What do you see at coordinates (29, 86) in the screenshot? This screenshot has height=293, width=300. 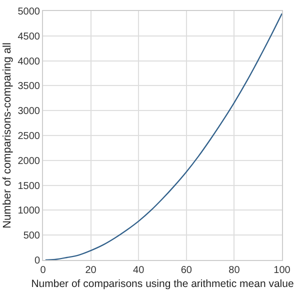 I see `y-tick-label: 3500` at bounding box center [29, 86].